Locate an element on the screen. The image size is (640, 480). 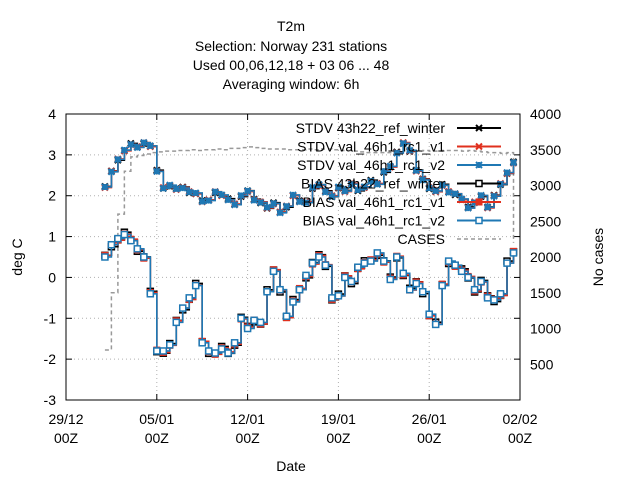
y-axis-label: deg C is located at coordinates (17, 256).